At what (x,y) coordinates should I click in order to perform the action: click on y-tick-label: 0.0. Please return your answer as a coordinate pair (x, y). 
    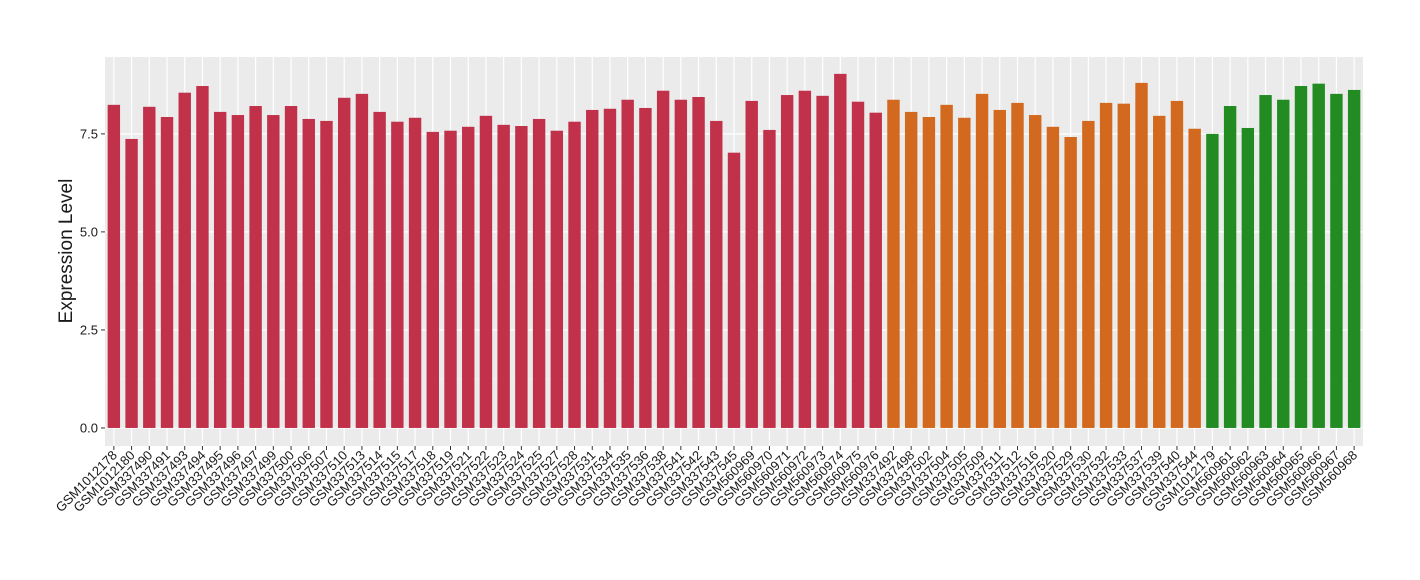
    Looking at the image, I should click on (89, 427).